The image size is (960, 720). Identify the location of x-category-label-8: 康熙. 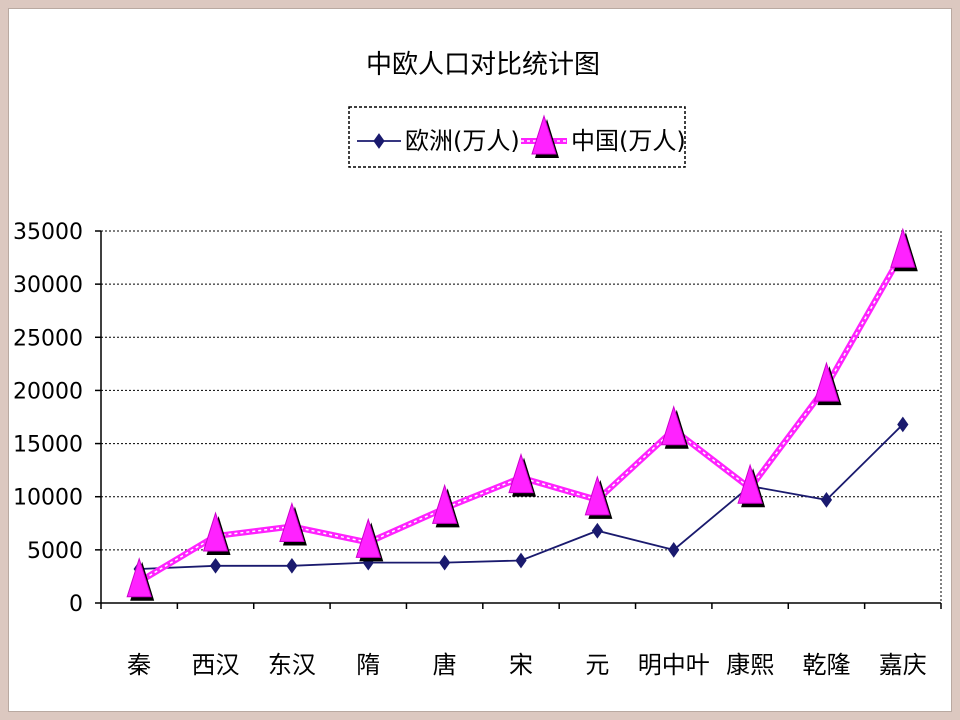
(750, 665).